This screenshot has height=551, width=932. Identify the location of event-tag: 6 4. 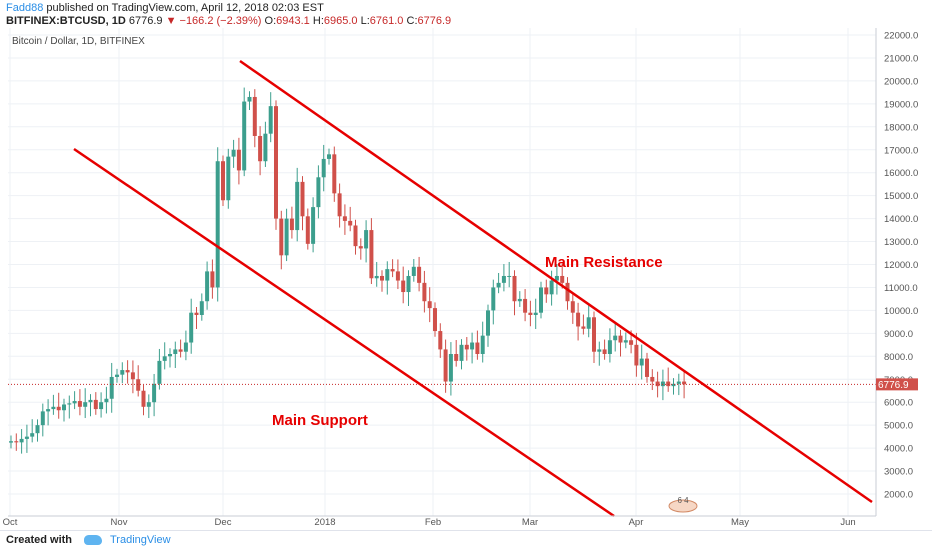
(683, 504).